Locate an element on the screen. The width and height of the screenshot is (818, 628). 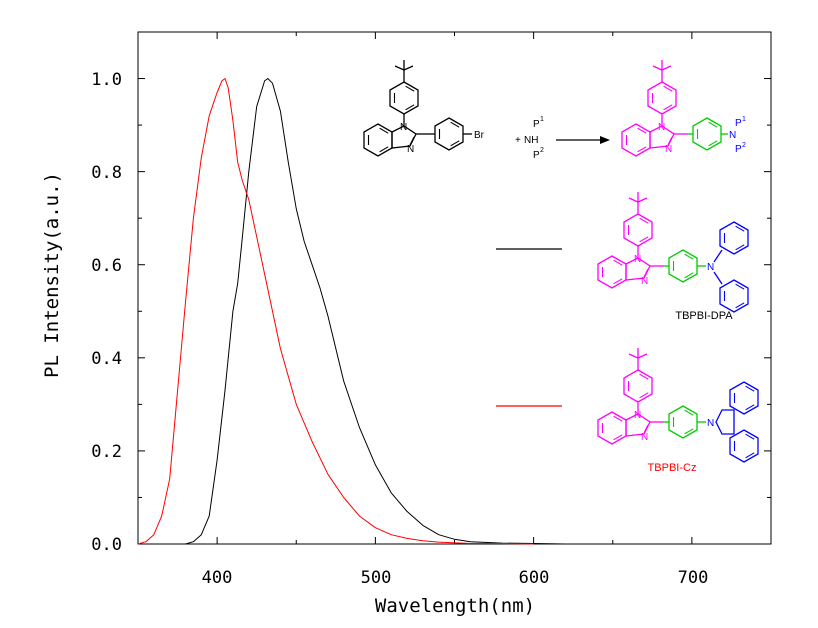
product-p1-sup: 1 is located at coordinates (744, 119).